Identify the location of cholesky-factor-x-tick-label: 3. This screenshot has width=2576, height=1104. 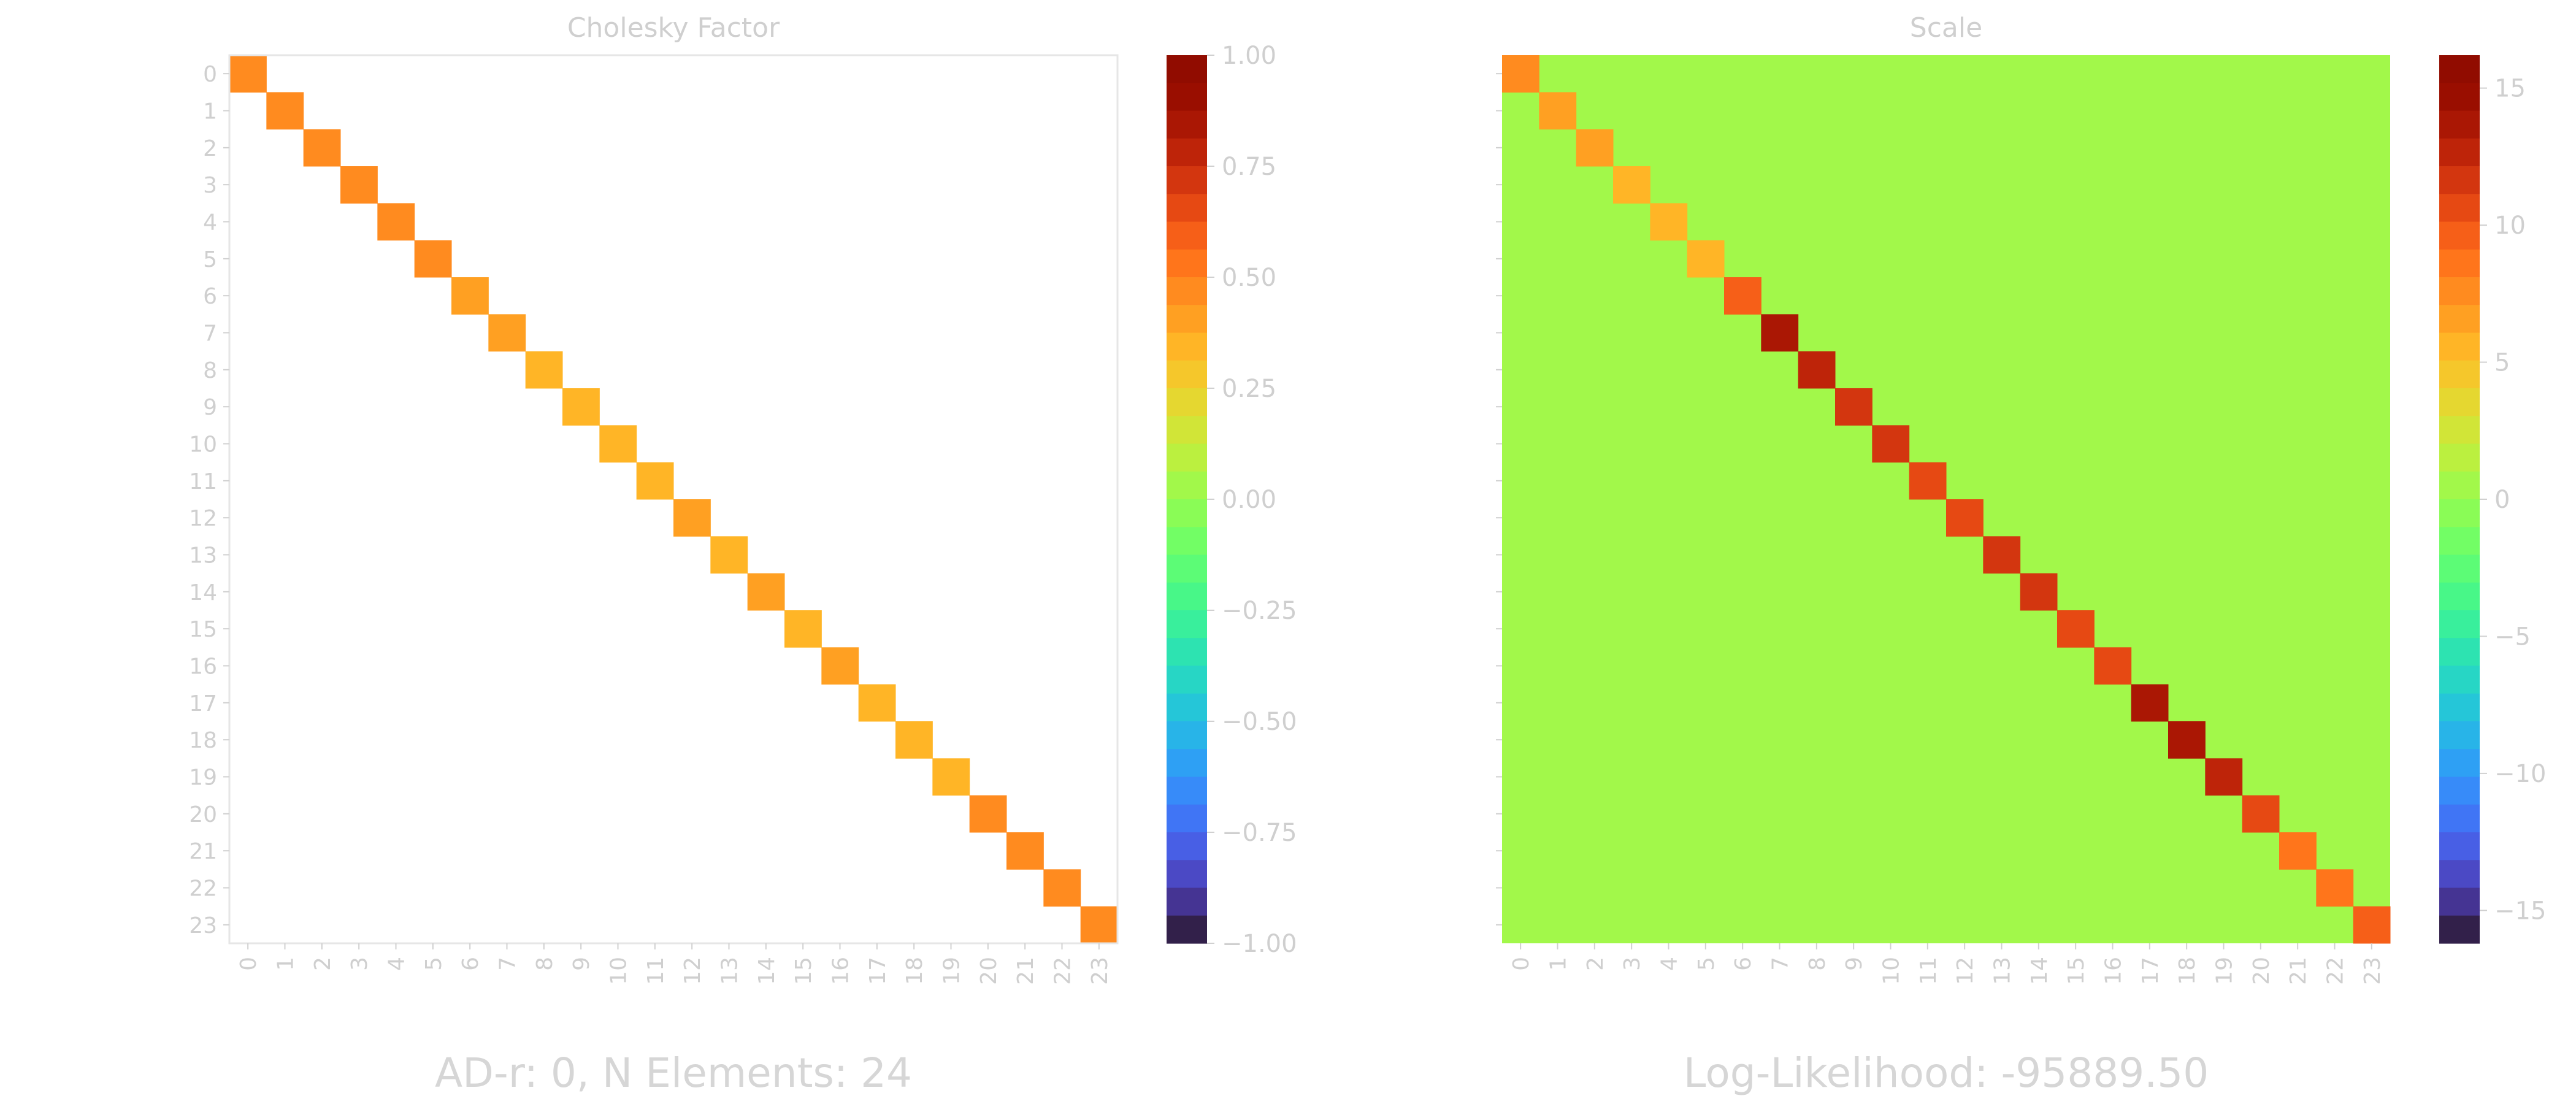
(359, 964).